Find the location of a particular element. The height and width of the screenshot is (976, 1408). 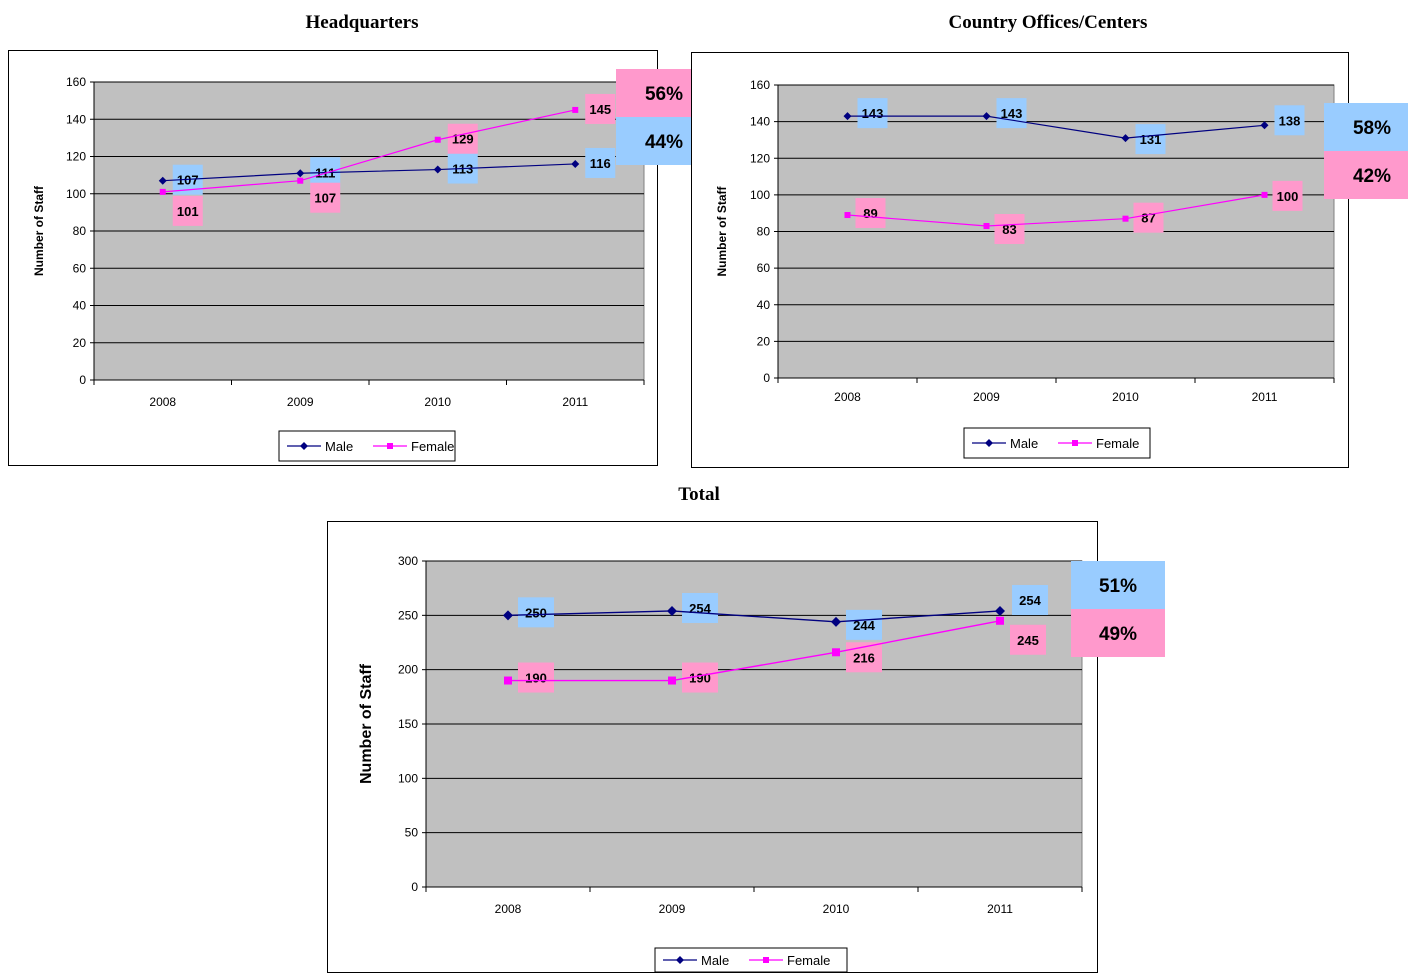

x-tick-label: 2011 is located at coordinates (575, 402).